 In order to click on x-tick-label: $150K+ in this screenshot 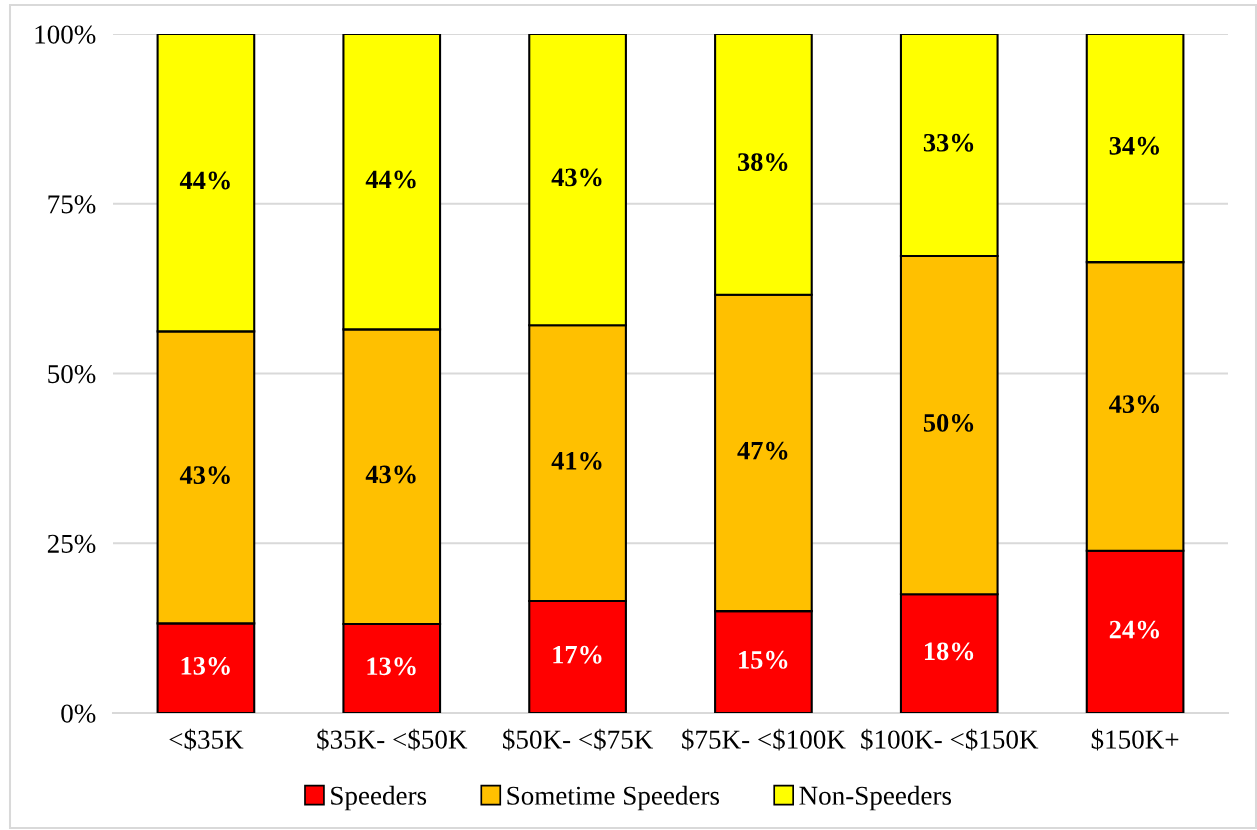, I will do `click(1135, 739)`.